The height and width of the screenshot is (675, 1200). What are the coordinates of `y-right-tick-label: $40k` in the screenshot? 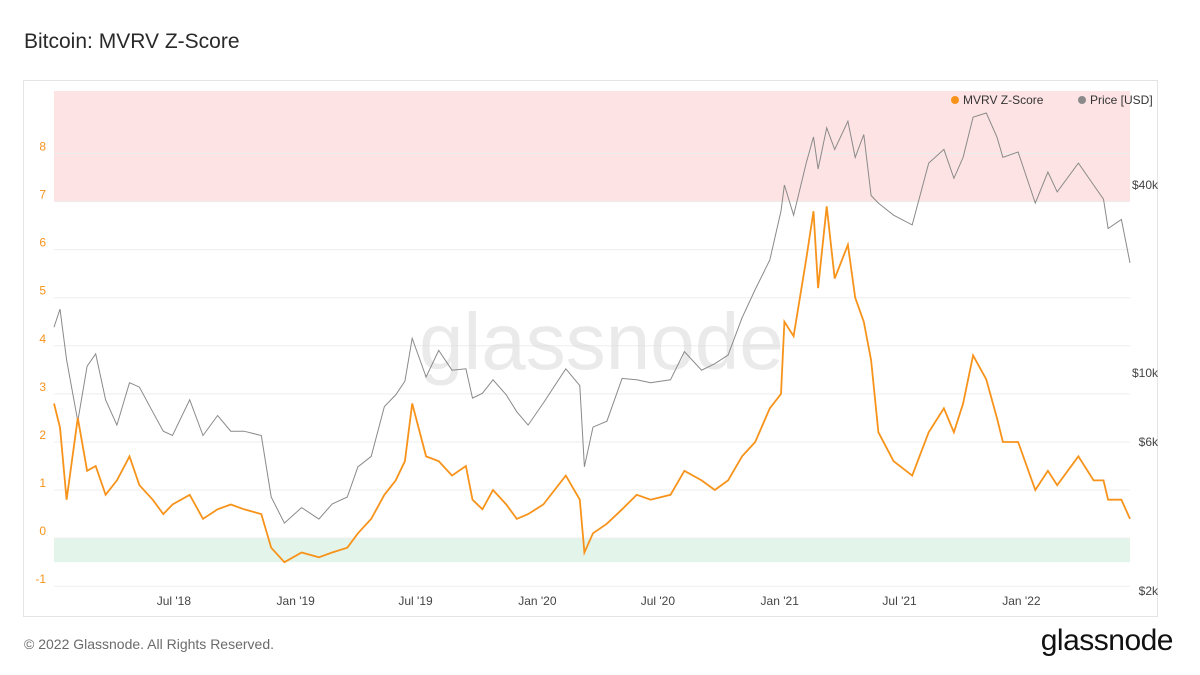 It's located at (1145, 185).